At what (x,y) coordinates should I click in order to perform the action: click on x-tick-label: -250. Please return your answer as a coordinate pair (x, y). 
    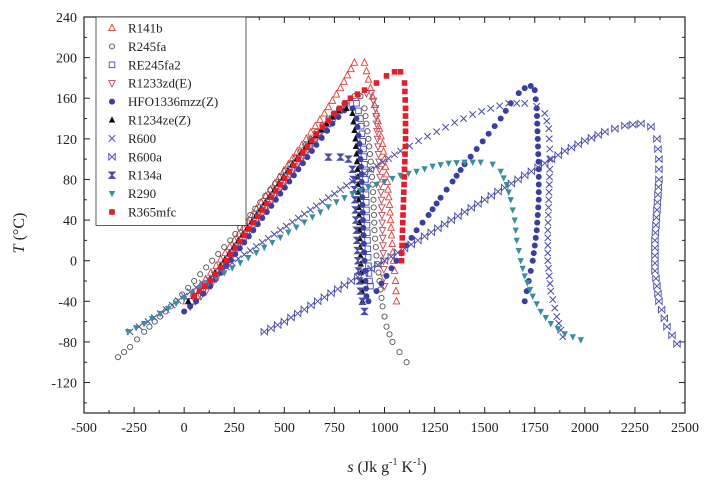
    Looking at the image, I should click on (134, 428).